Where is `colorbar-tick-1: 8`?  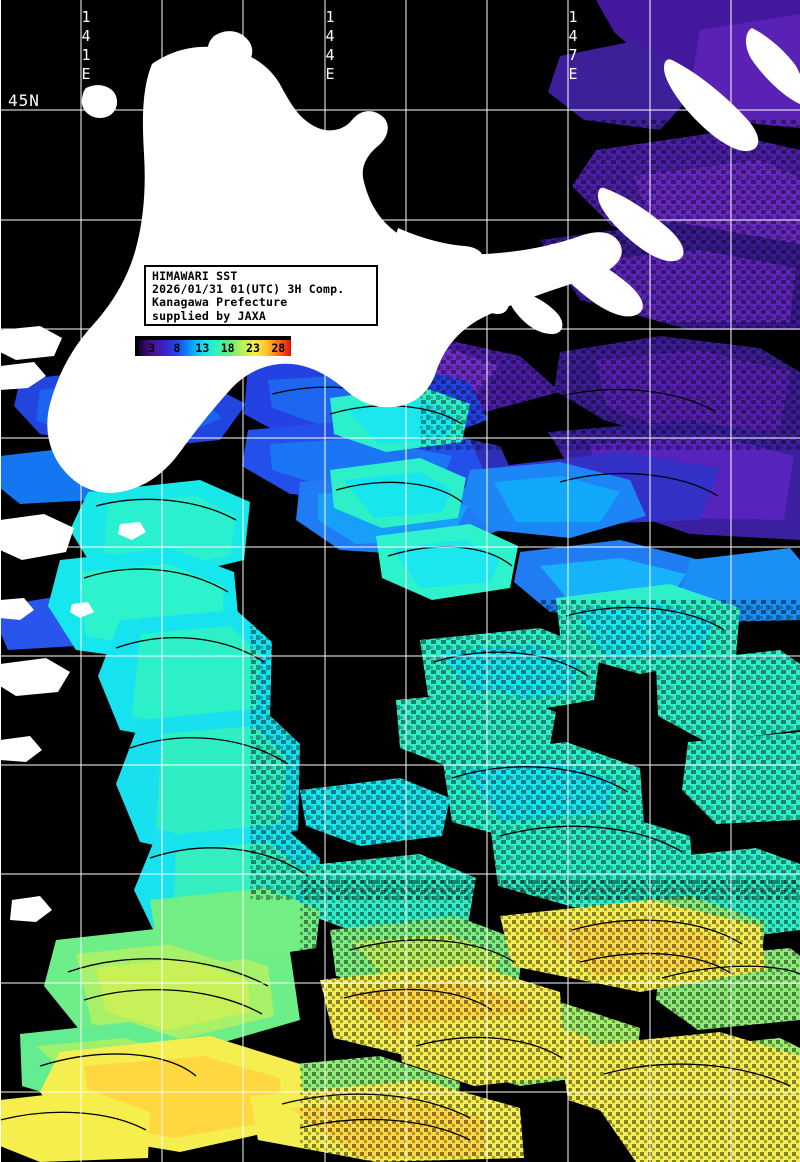 colorbar-tick-1: 8 is located at coordinates (177, 348).